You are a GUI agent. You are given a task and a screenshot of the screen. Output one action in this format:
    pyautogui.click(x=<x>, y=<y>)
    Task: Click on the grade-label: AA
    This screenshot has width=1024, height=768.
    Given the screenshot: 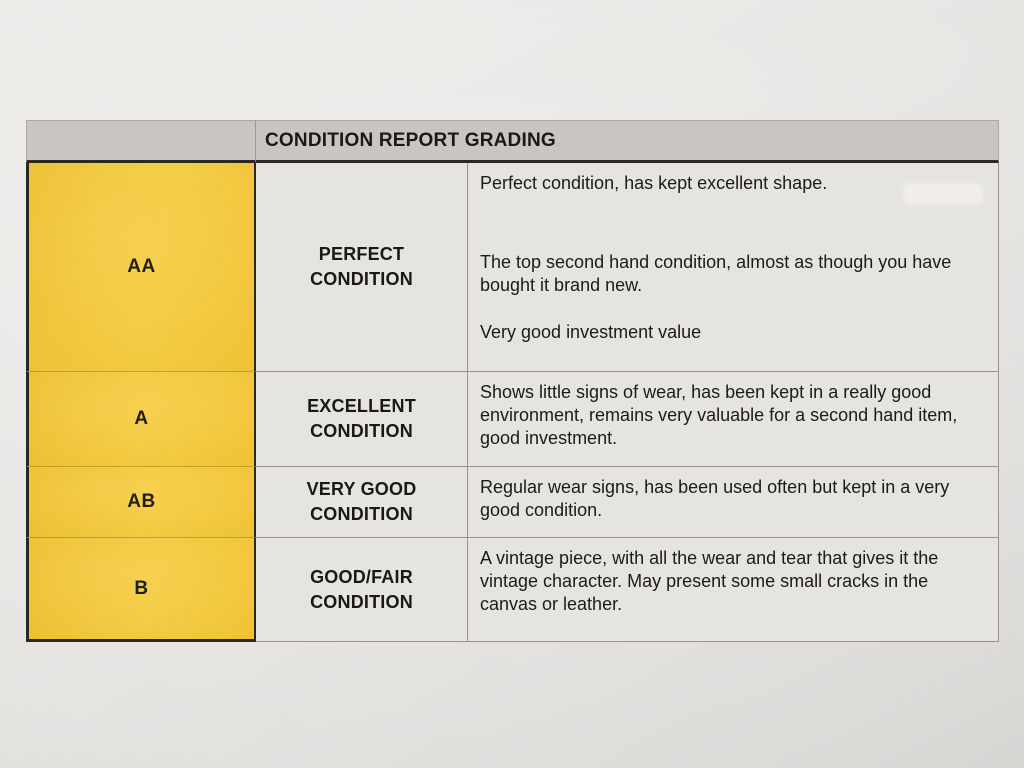 What is the action you would take?
    pyautogui.click(x=141, y=266)
    